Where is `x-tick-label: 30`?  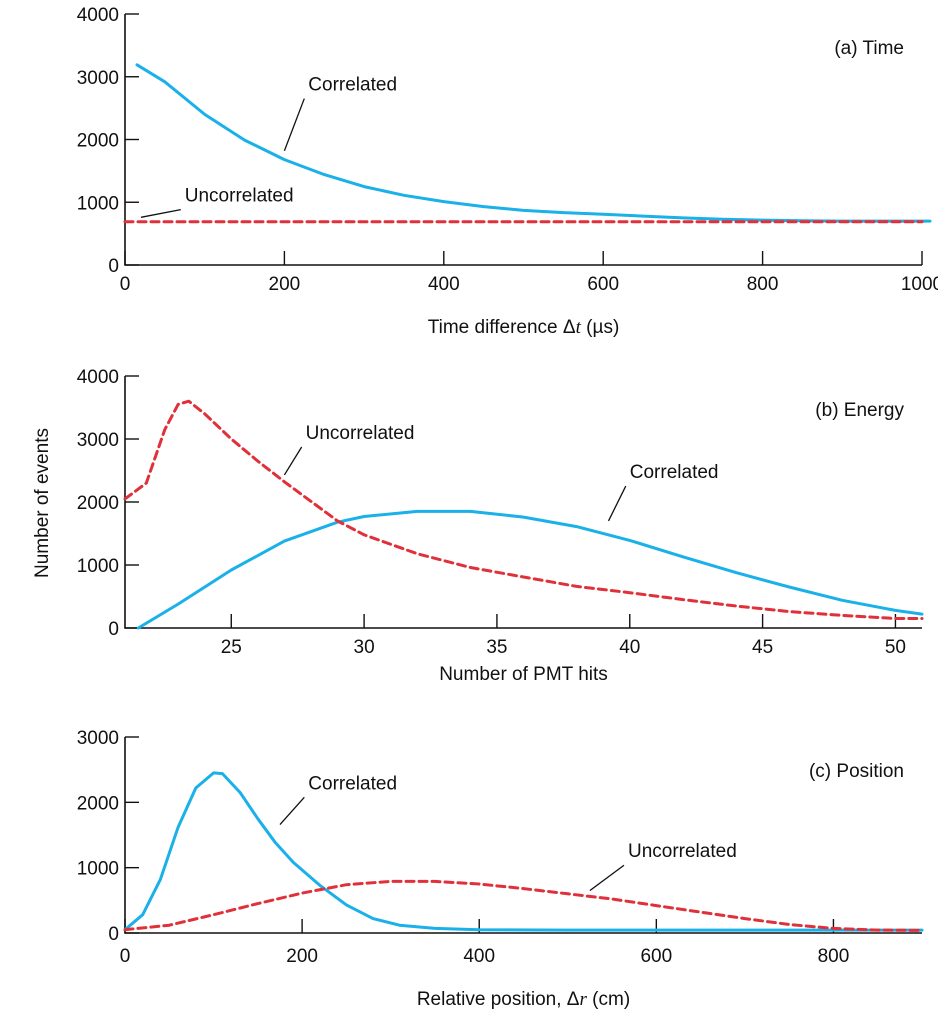
x-tick-label: 30 is located at coordinates (364, 647).